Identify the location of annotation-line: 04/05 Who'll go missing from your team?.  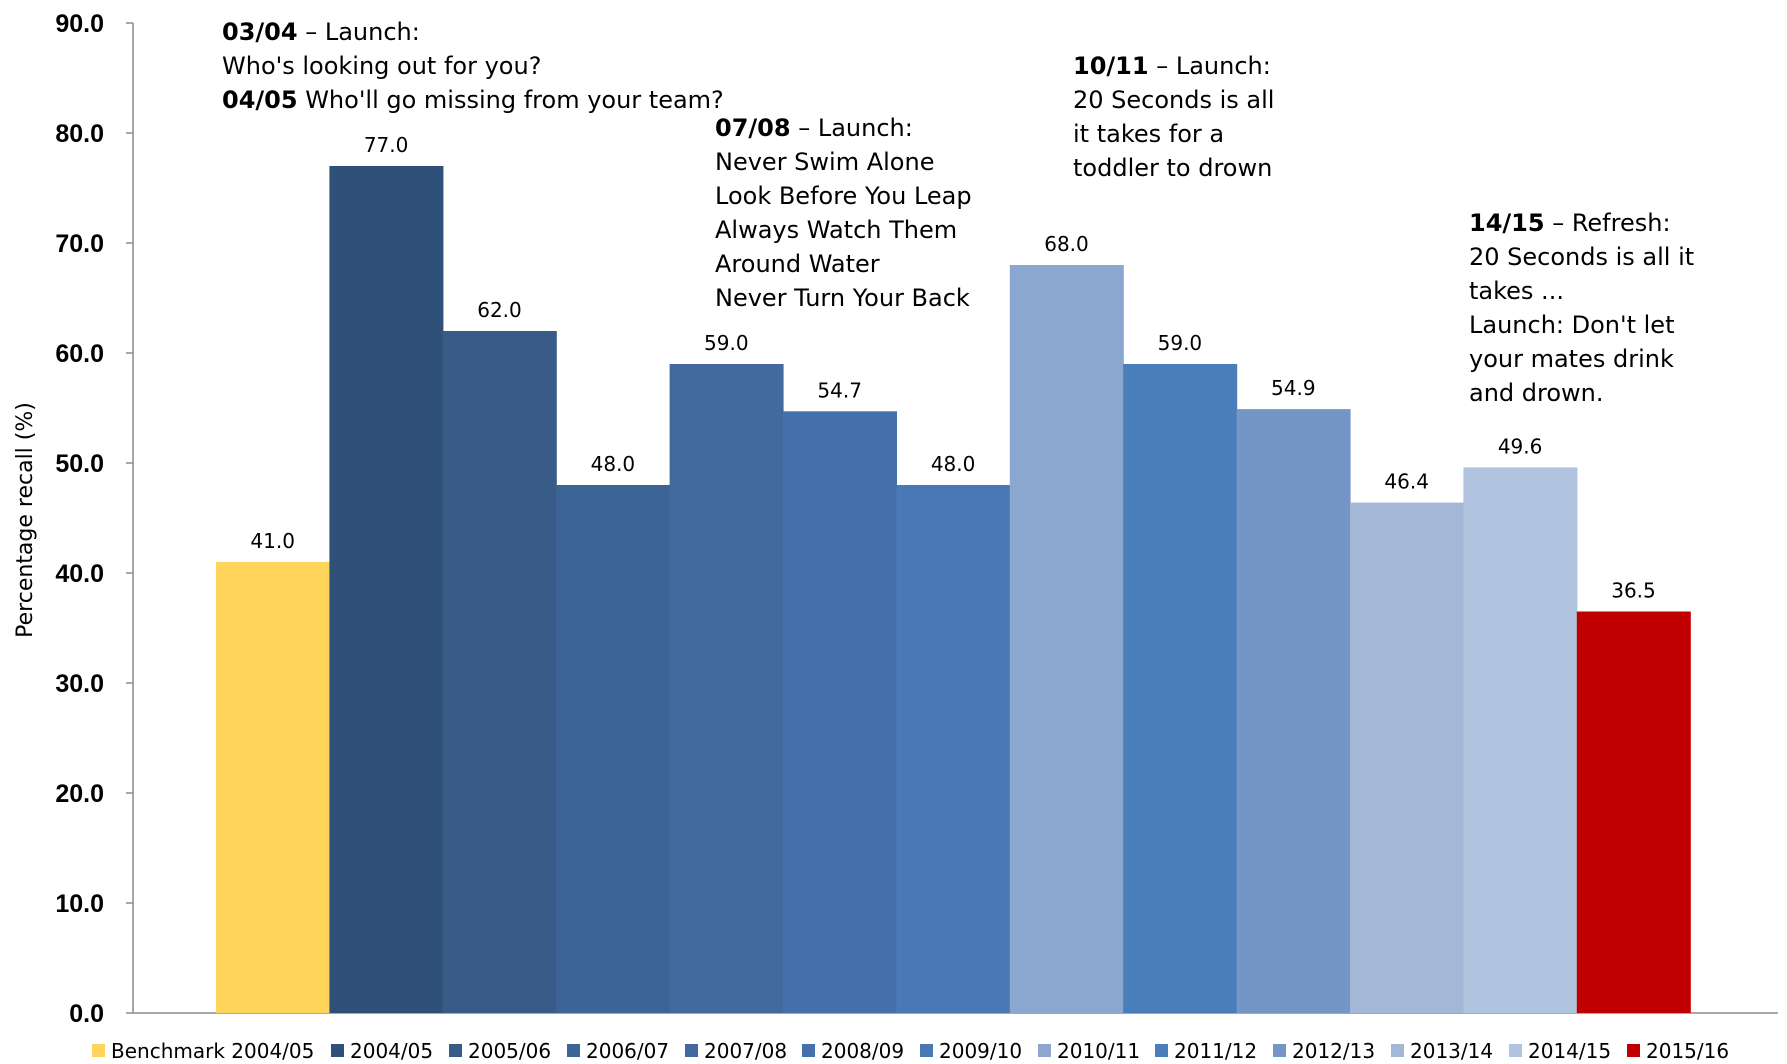
(473, 100).